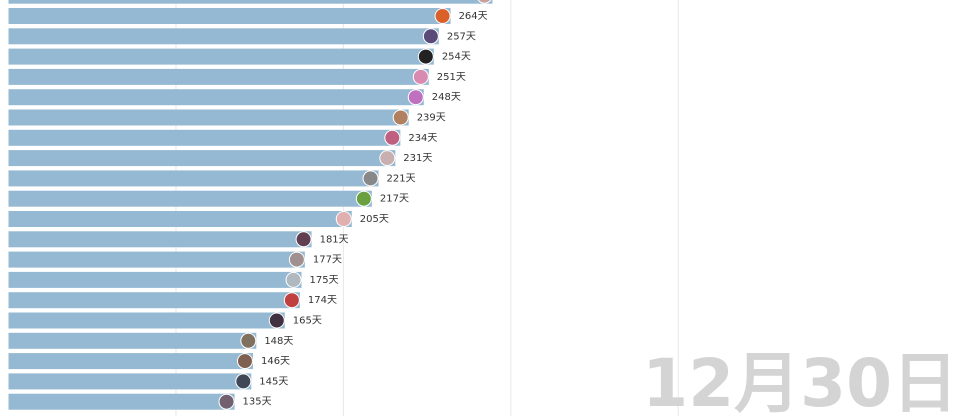 The width and height of the screenshot is (973, 416). Describe the element at coordinates (800, 380) in the screenshot. I see `date-annotation: 12月30日` at that location.